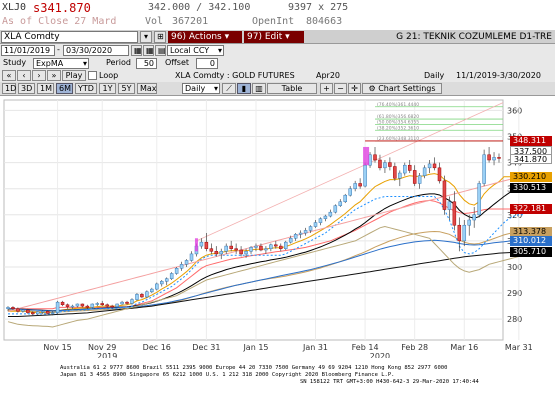 This screenshot has height=400, width=555. Describe the element at coordinates (160, 50) in the screenshot. I see `last-price-icon: ▤` at that location.